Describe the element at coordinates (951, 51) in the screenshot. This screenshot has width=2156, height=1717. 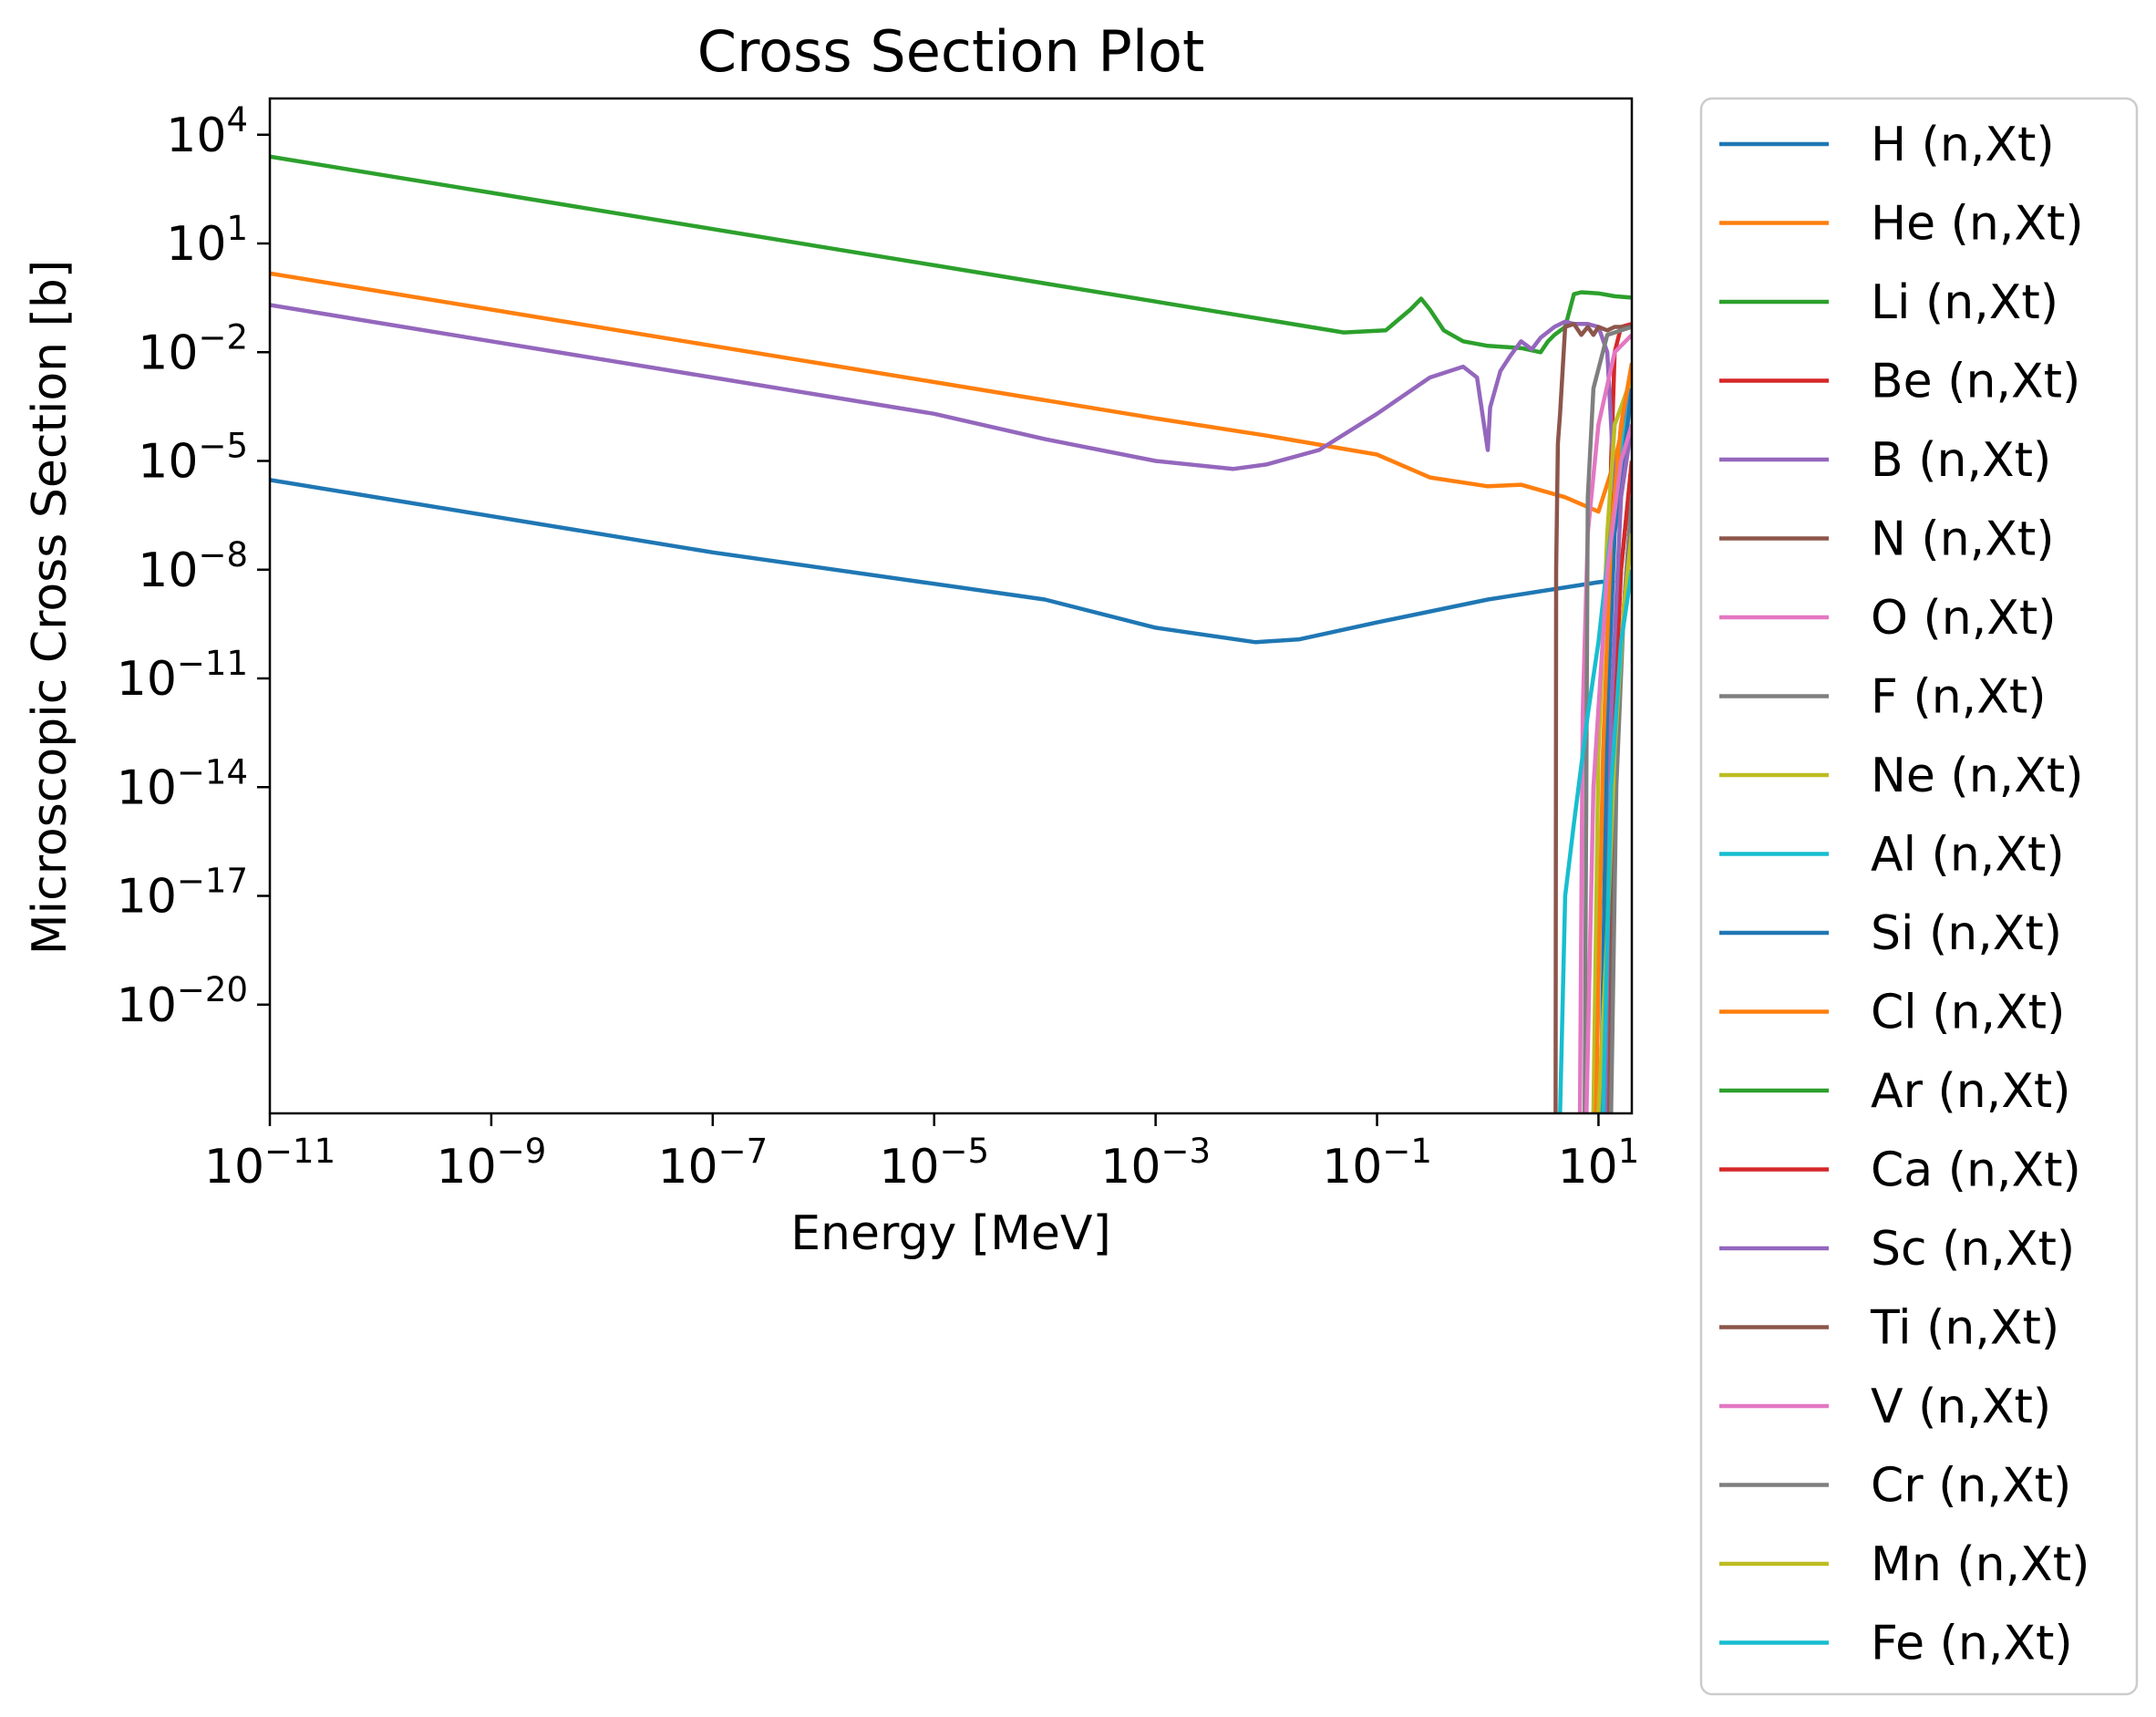
I see `chart-title: Cross Section Plot` at that location.